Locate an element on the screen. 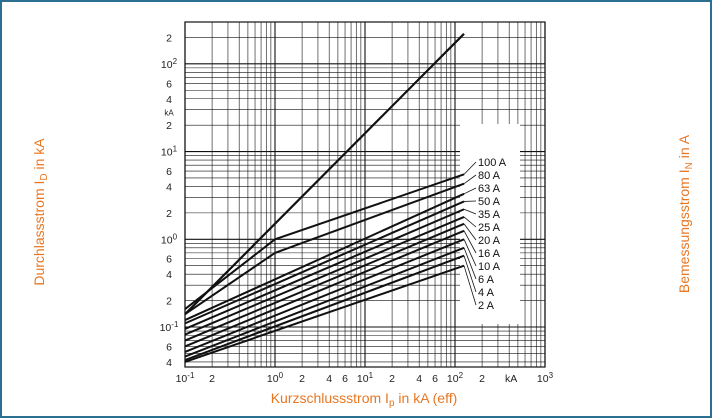  rating-label: 6 A is located at coordinates (486, 280).